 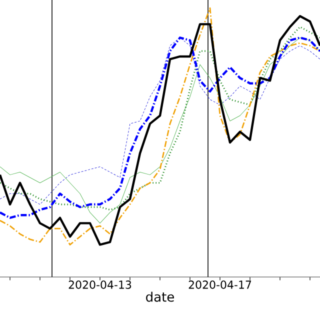 What do you see at coordinates (100, 284) in the screenshot?
I see `x-tick-label: 2020-04-13` at bounding box center [100, 284].